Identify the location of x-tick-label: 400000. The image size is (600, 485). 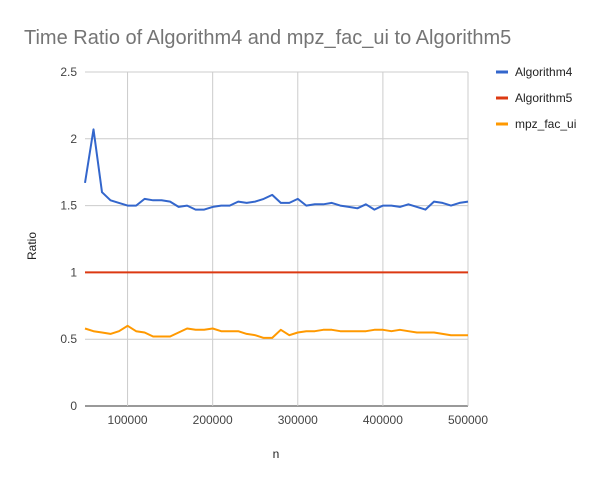
(383, 420).